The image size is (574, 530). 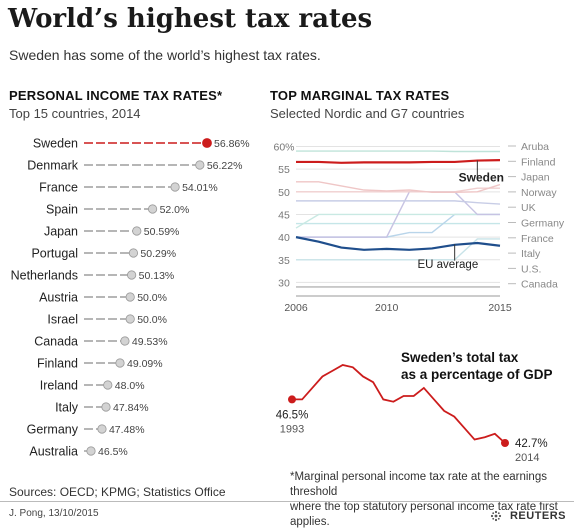 What do you see at coordinates (360, 95) in the screenshot?
I see `marginal-tax-title: TOP MARGINAL TAX RATES` at bounding box center [360, 95].